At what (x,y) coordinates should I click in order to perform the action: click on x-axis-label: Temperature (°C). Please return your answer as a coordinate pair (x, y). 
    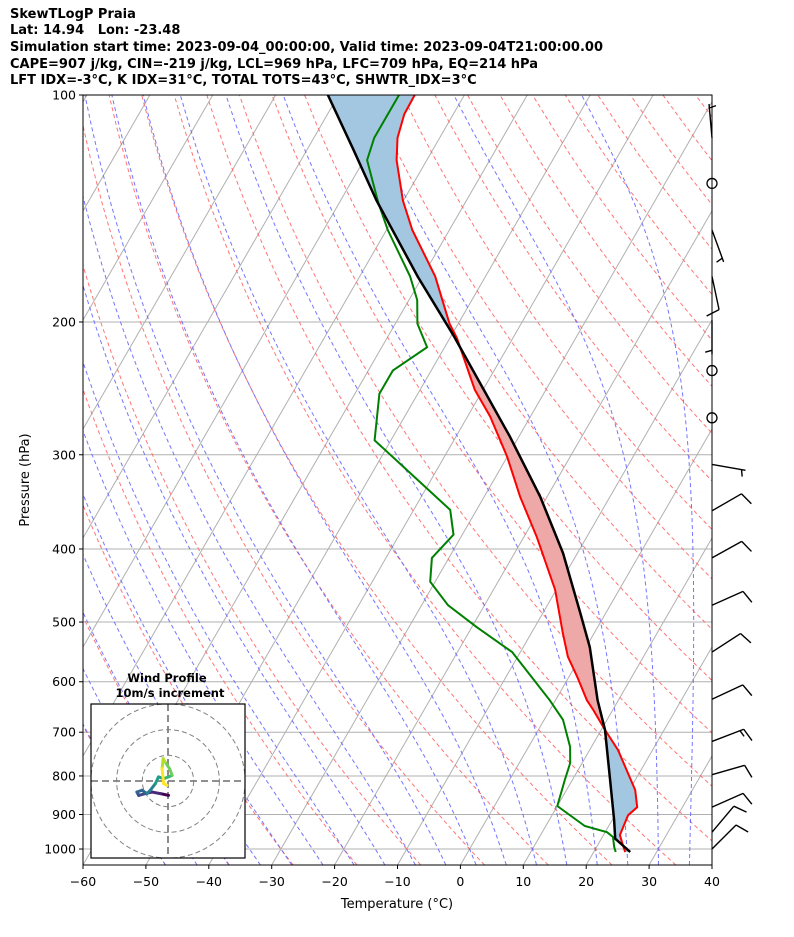
    Looking at the image, I should click on (396, 904).